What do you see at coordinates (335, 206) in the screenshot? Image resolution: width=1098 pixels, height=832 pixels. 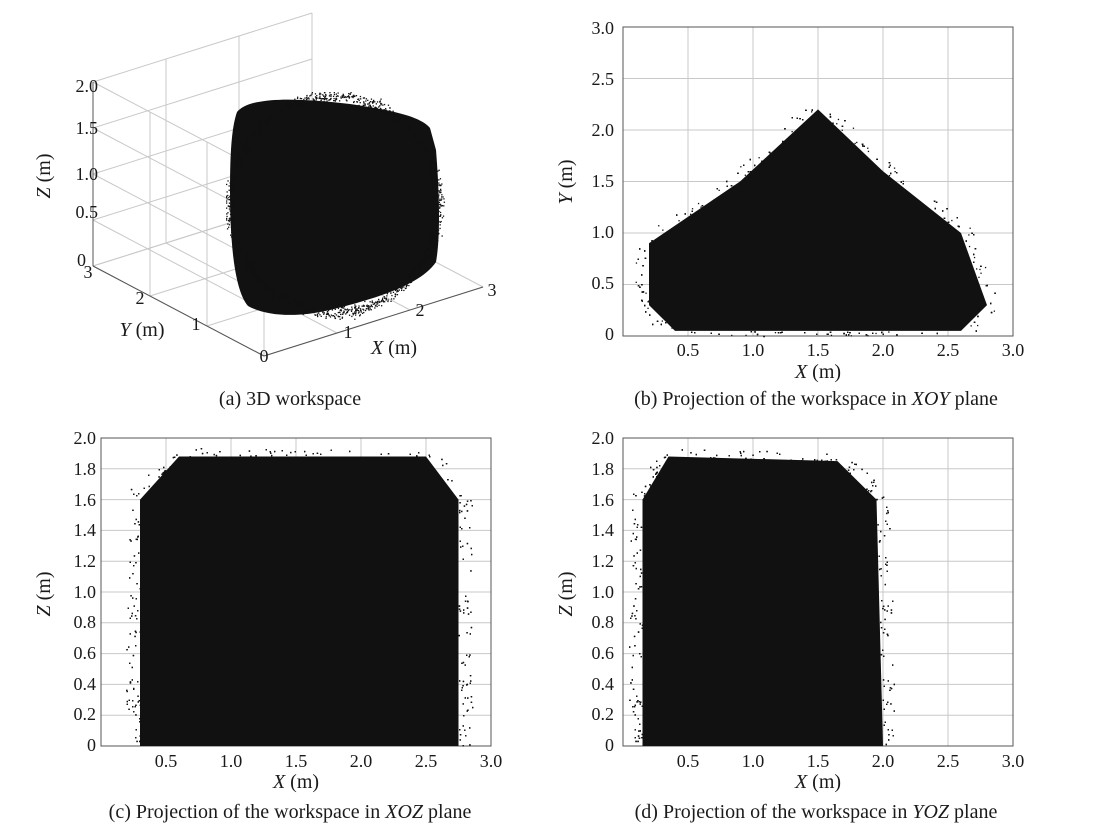 I see `3d-point-cloud` at bounding box center [335, 206].